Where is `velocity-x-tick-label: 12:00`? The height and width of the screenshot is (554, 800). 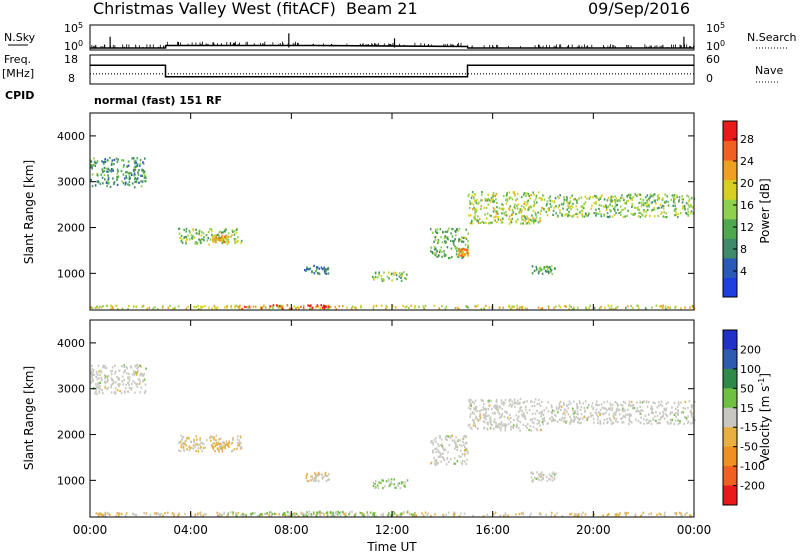 velocity-x-tick-label: 12:00 is located at coordinates (392, 530).